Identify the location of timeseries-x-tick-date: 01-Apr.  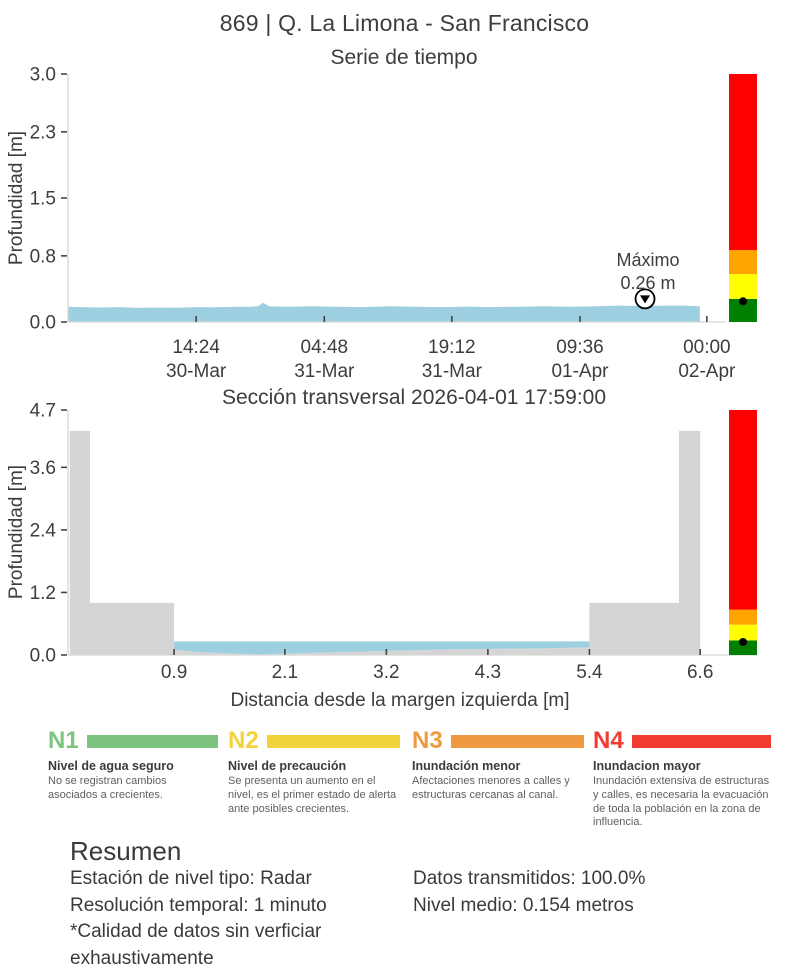
(580, 371).